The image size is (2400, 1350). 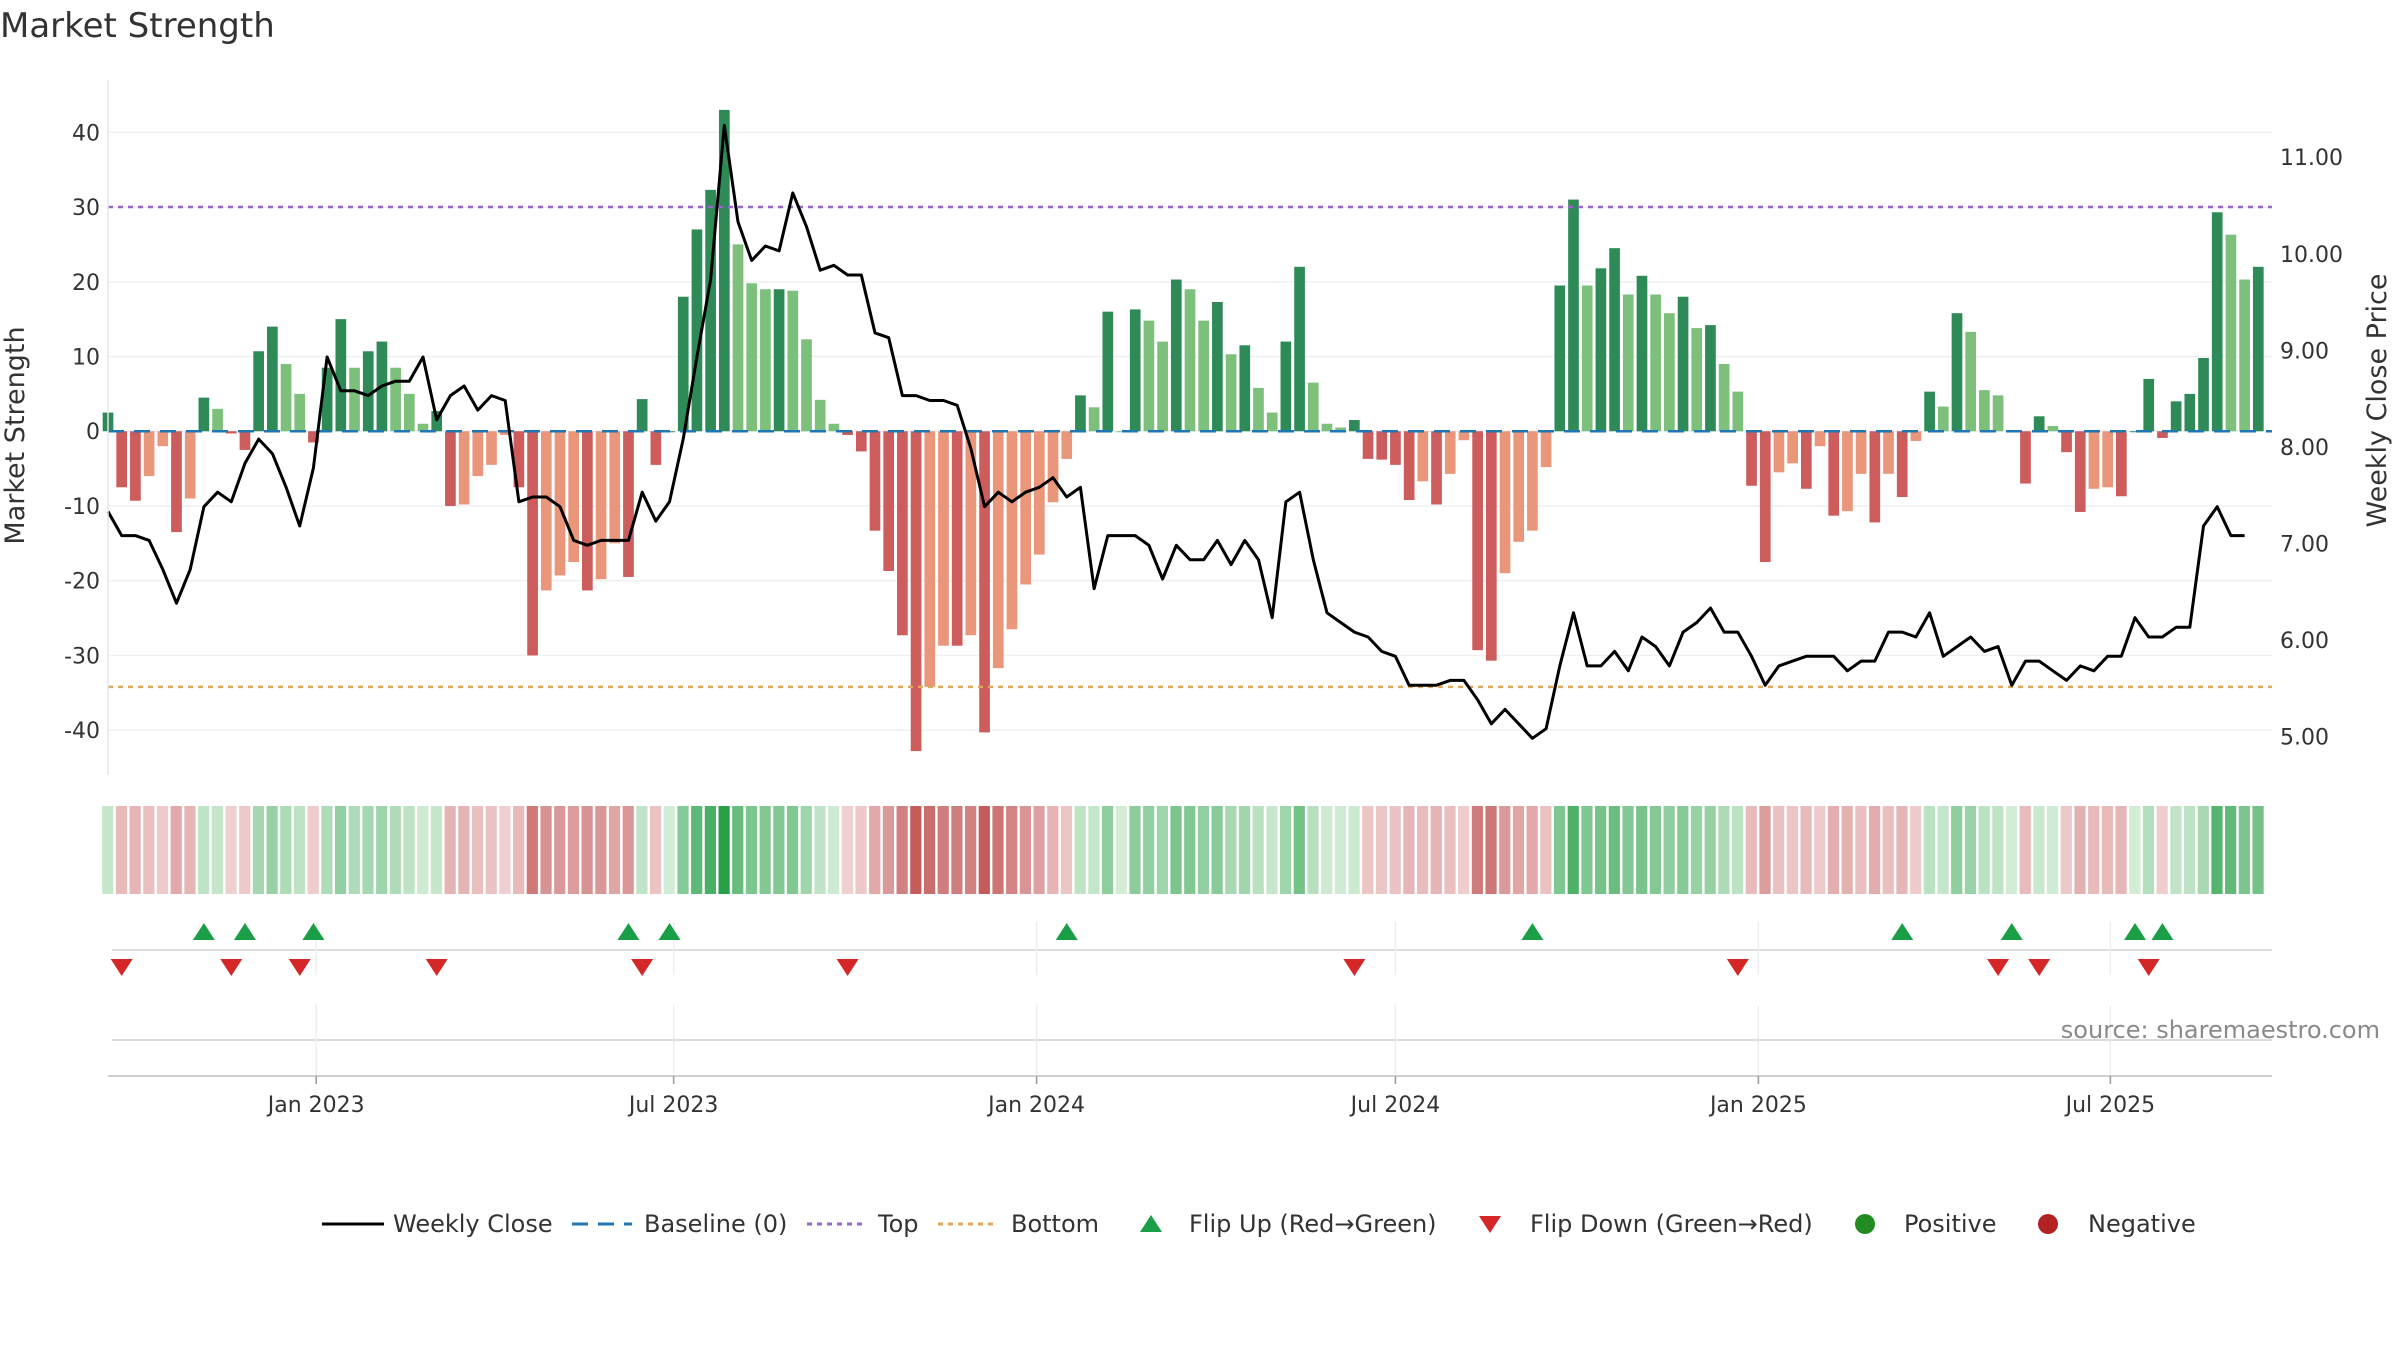 I want to click on y2-tick-label: 8.00, so click(x=2304, y=448).